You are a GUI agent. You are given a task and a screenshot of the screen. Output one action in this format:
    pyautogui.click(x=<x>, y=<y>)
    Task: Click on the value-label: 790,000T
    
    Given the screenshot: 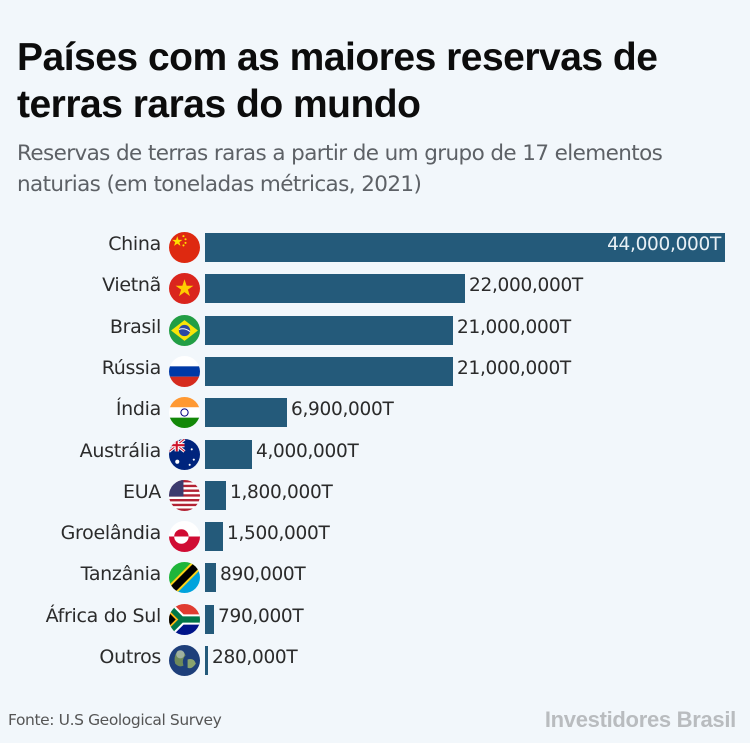 What is the action you would take?
    pyautogui.click(x=261, y=616)
    